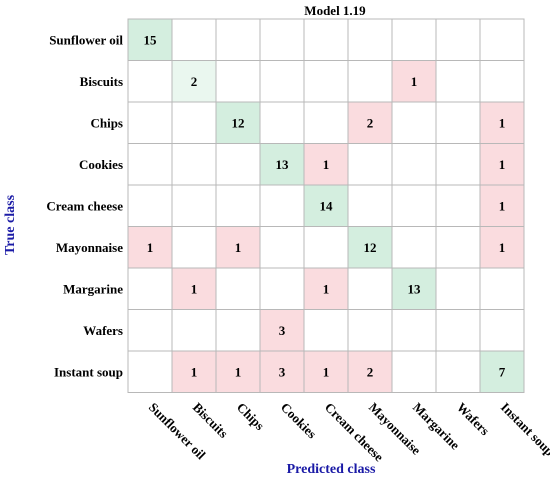  Describe the element at coordinates (473, 419) in the screenshot. I see `column-label: Wafers` at that location.